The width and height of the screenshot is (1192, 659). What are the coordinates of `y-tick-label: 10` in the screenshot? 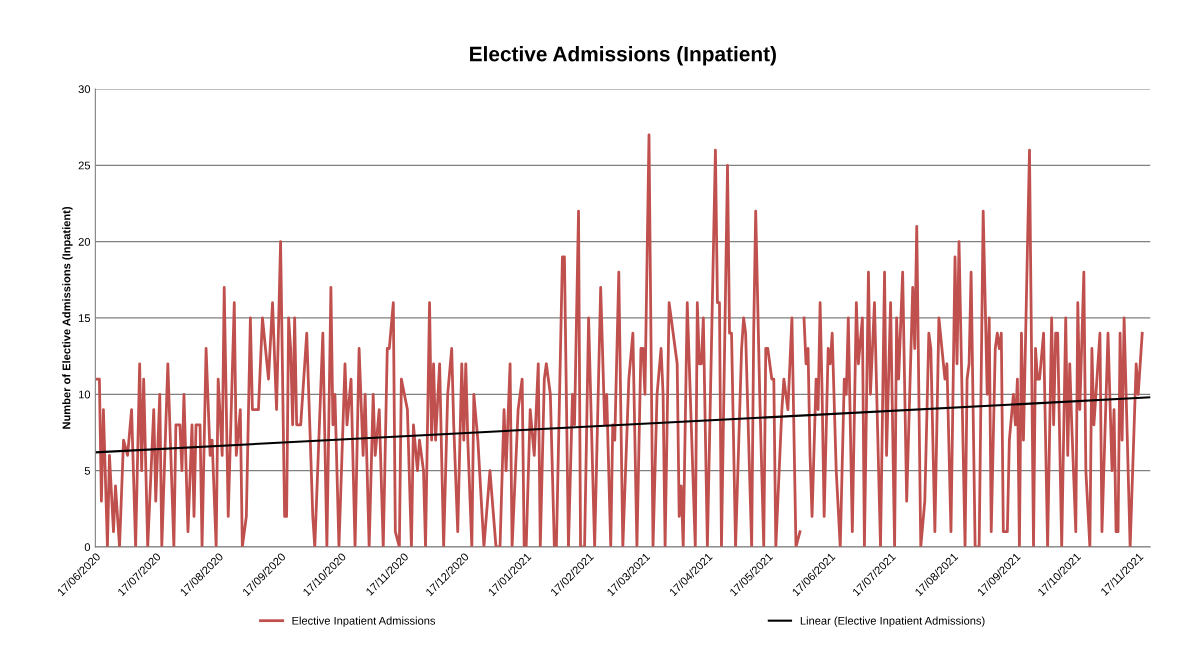 It's located at (84, 394).